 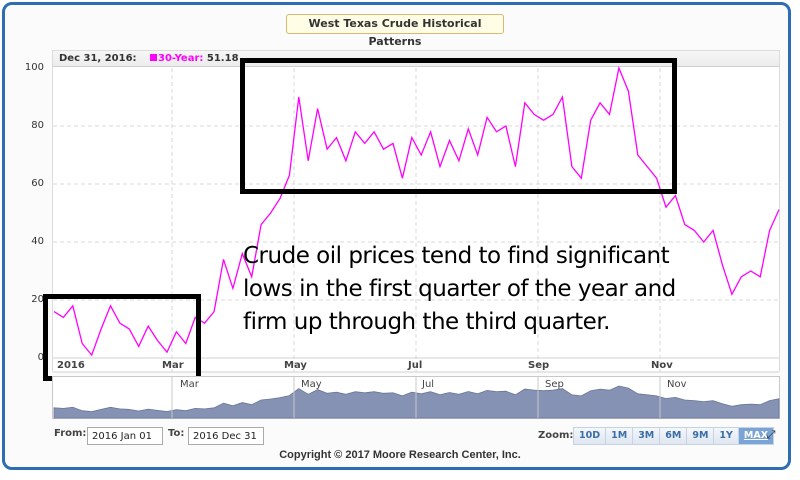 What do you see at coordinates (554, 384) in the screenshot?
I see `navigator-label-sep: Sep` at bounding box center [554, 384].